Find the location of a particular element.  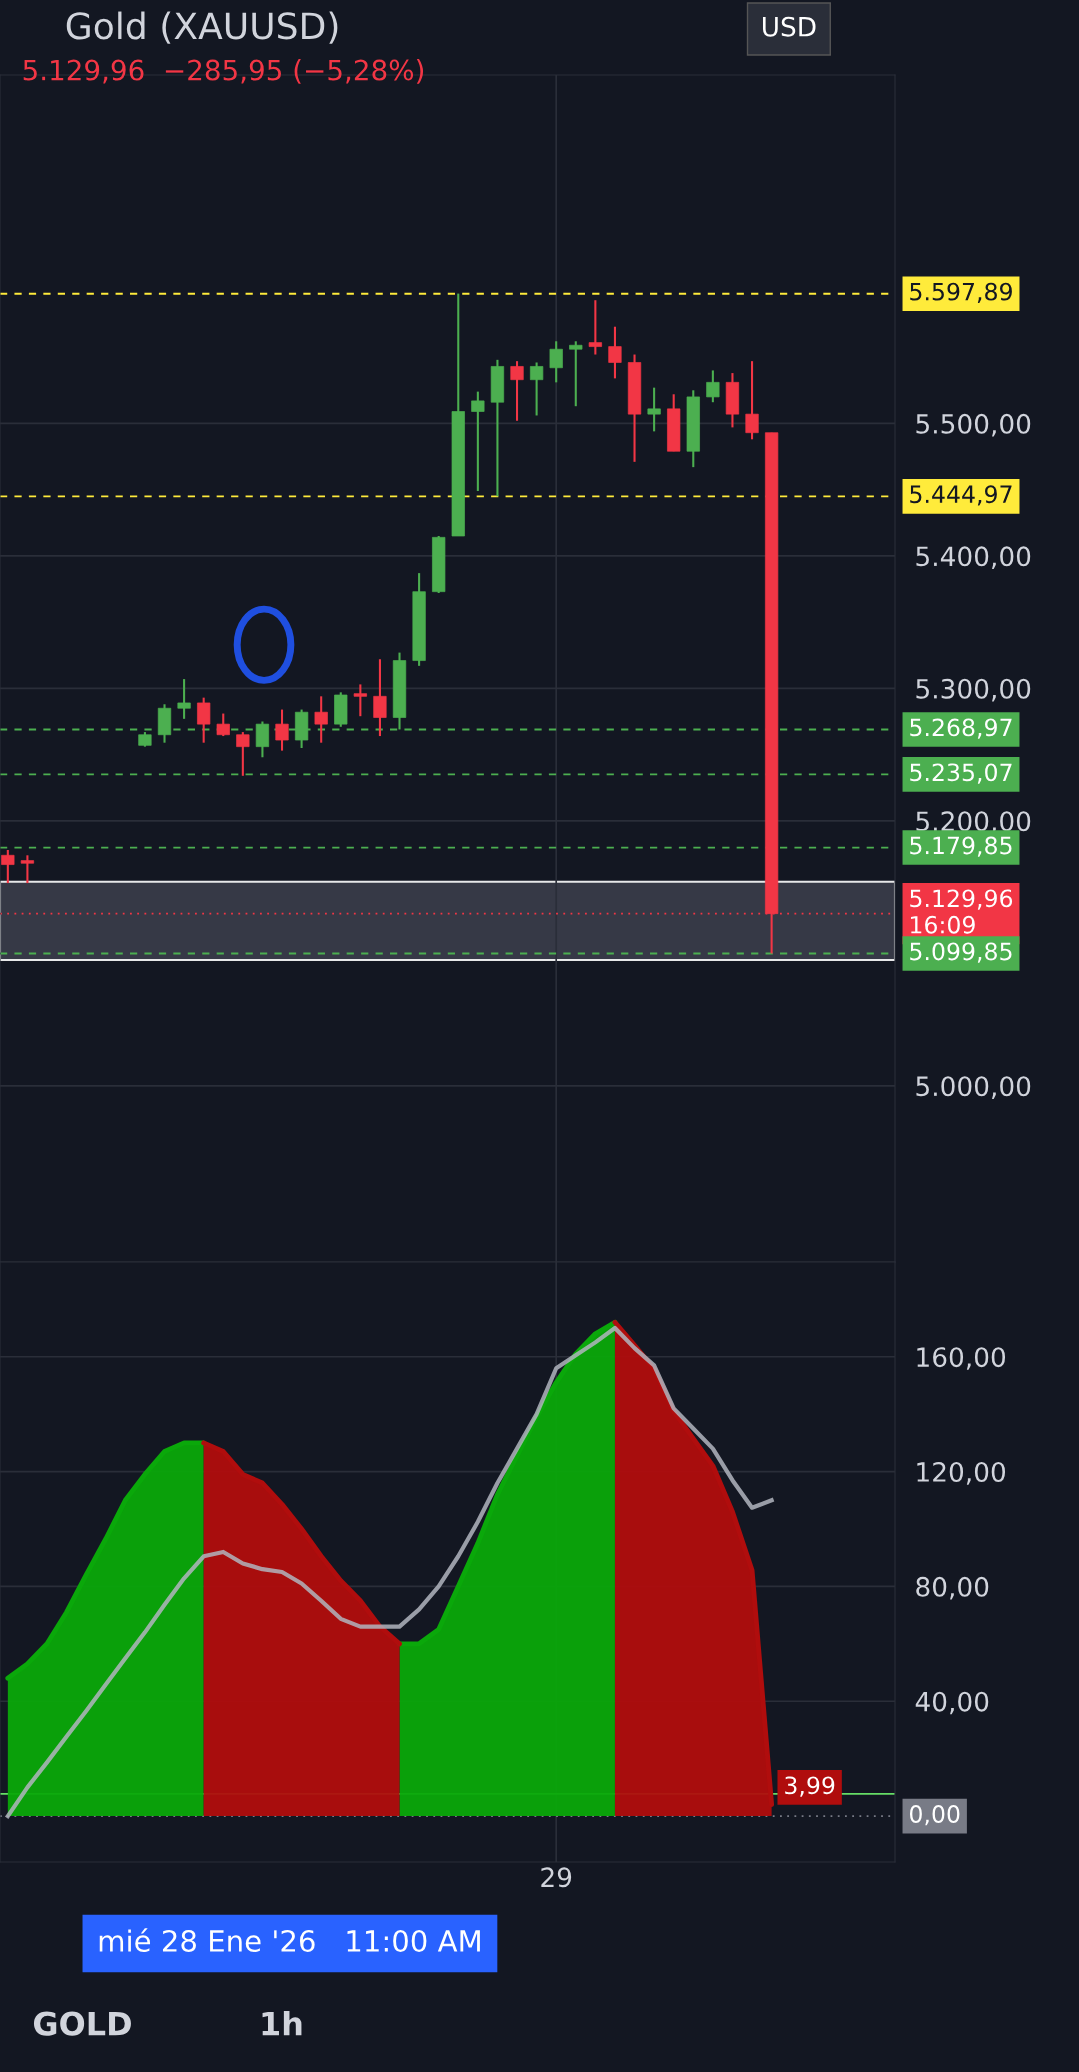

y-tick-label: 40,00 is located at coordinates (952, 1703).